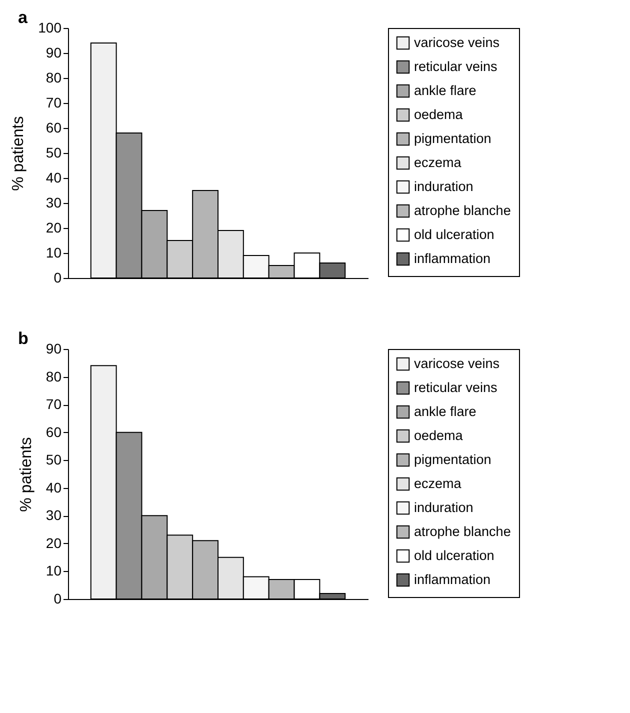 The height and width of the screenshot is (713, 630). What do you see at coordinates (50, 28) in the screenshot?
I see `y-tick-label: 100` at bounding box center [50, 28].